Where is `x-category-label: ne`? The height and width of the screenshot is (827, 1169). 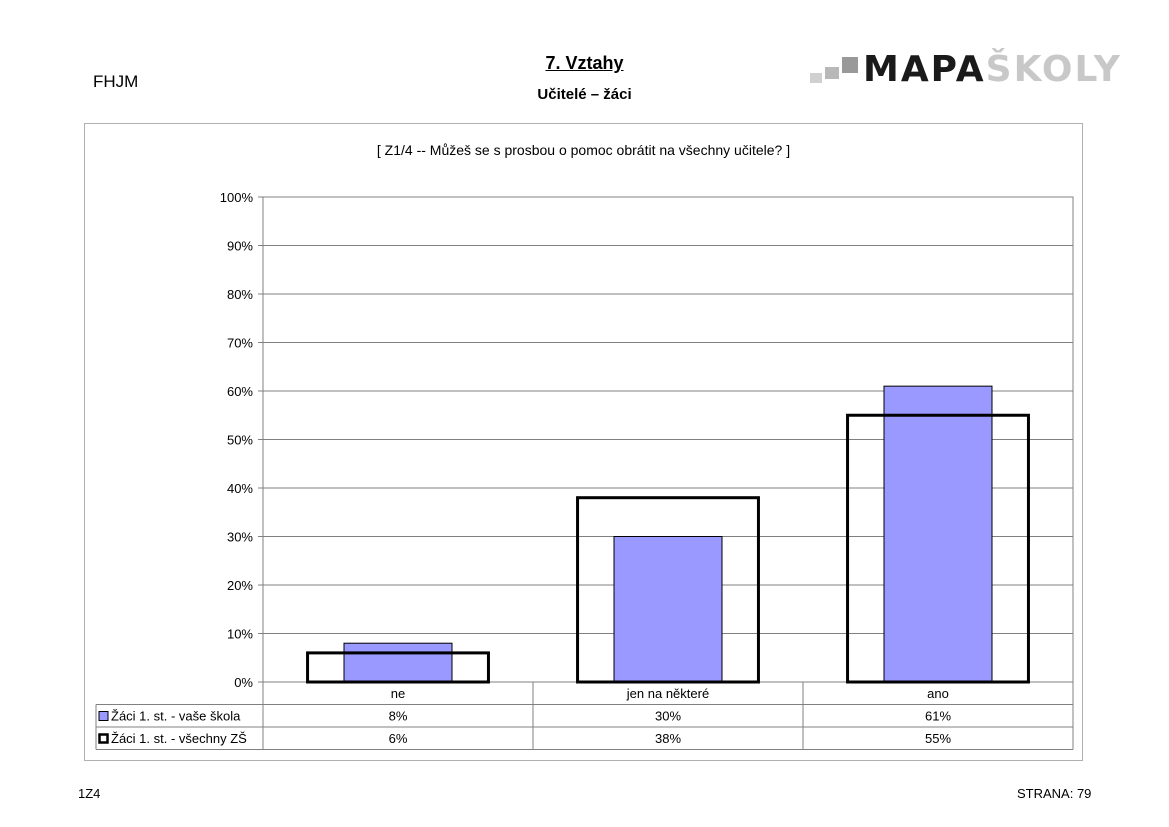 x-category-label: ne is located at coordinates (398, 693).